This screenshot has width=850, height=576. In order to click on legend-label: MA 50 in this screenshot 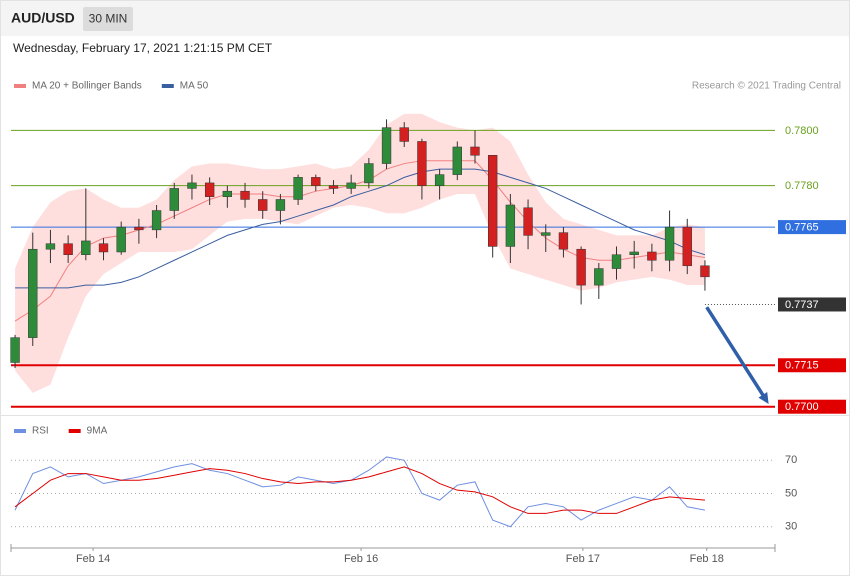, I will do `click(194, 86)`.